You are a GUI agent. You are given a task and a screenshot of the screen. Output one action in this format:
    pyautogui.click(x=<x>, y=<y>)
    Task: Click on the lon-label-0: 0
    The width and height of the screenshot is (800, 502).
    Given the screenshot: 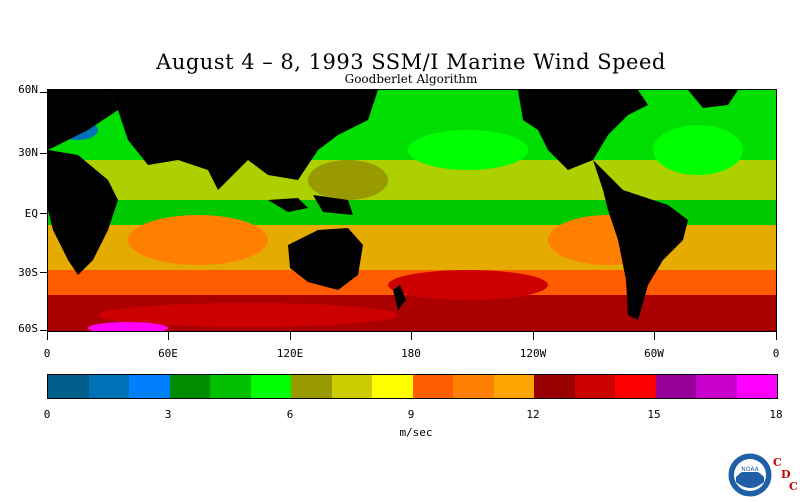 What is the action you would take?
    pyautogui.click(x=47, y=353)
    